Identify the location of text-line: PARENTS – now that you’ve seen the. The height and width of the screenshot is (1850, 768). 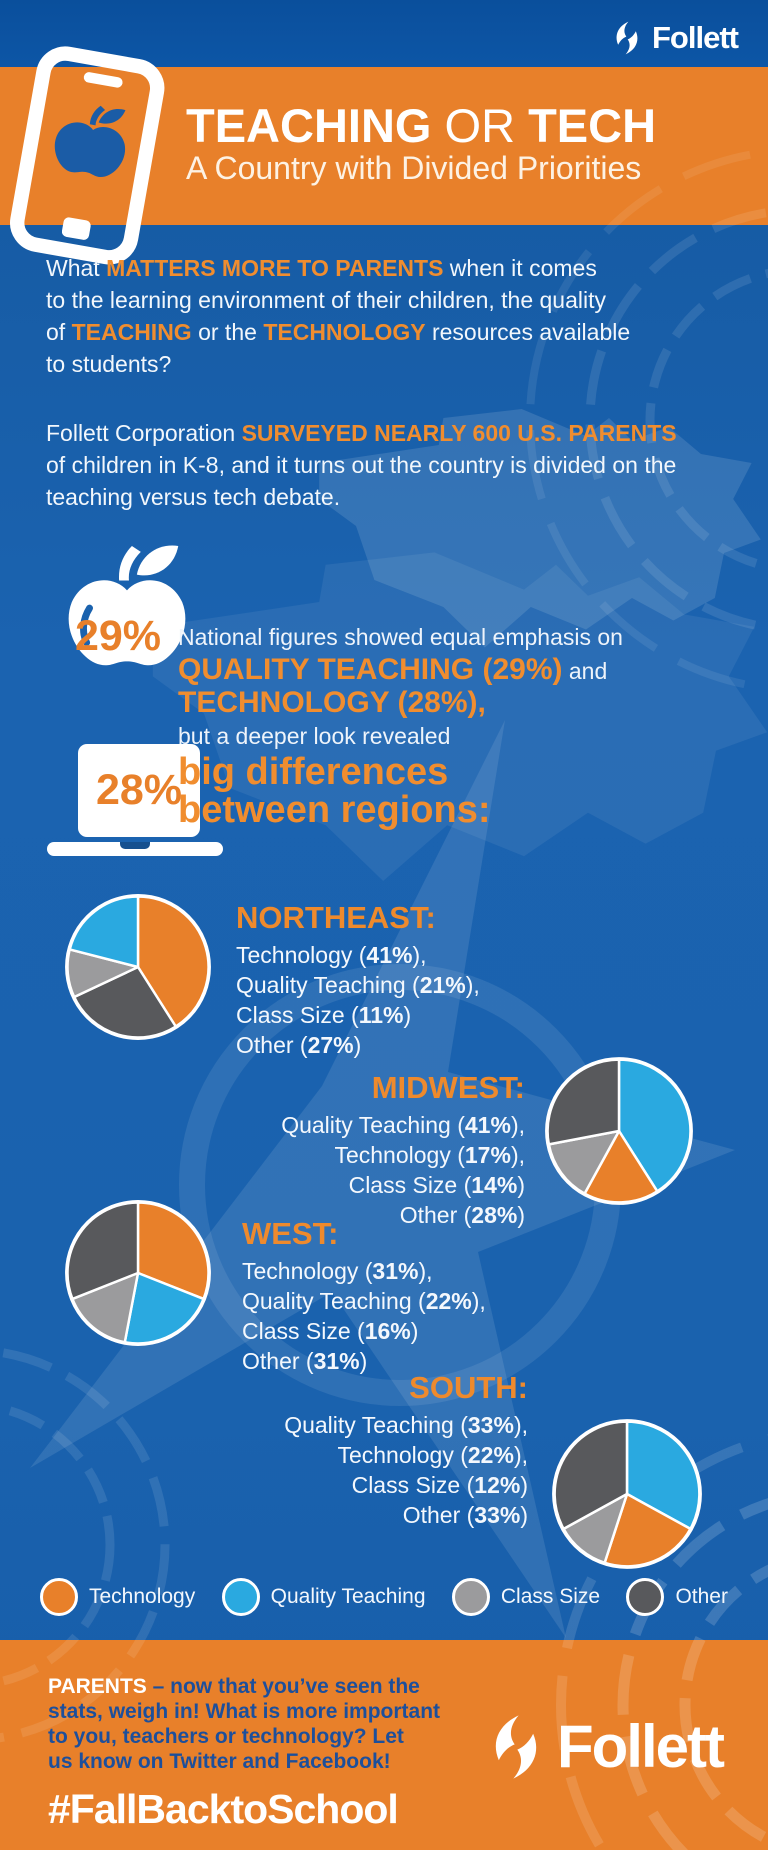
(244, 1686).